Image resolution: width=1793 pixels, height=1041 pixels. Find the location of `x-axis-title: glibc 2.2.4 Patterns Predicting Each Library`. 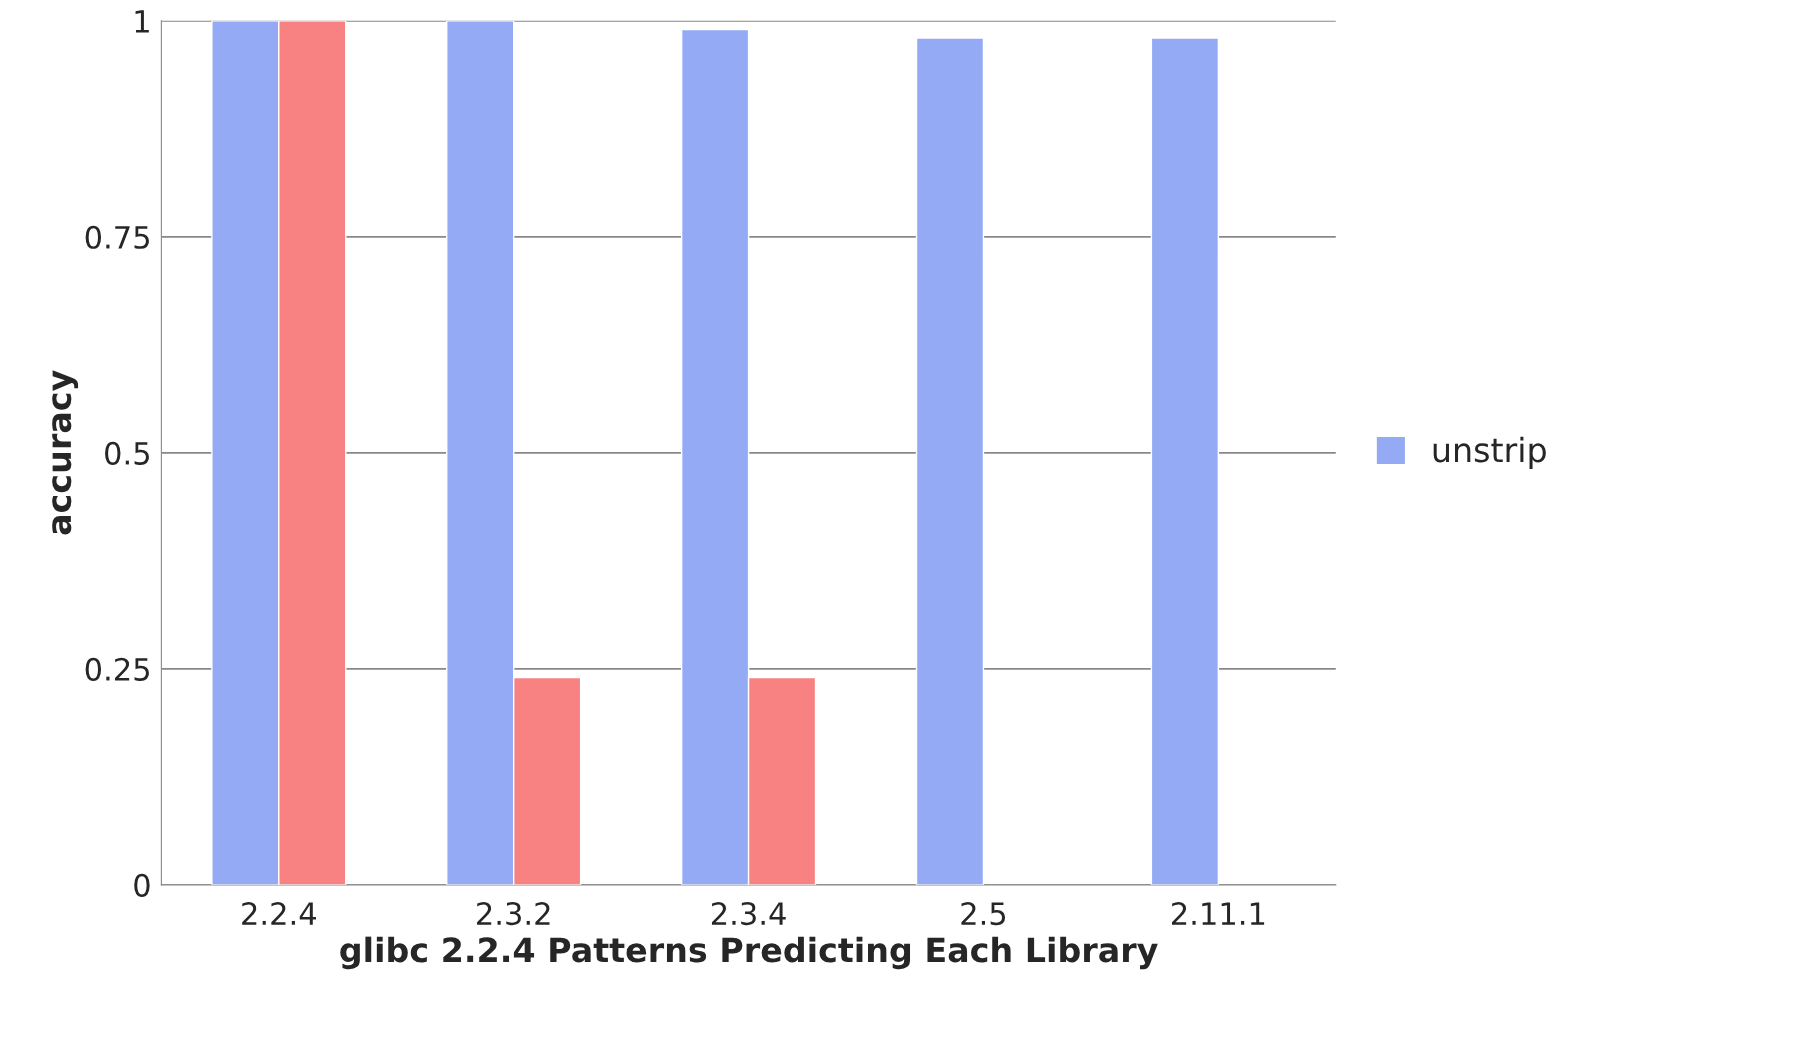

x-axis-title: glibc 2.2.4 Patterns Predicting Each Library is located at coordinates (749, 953).